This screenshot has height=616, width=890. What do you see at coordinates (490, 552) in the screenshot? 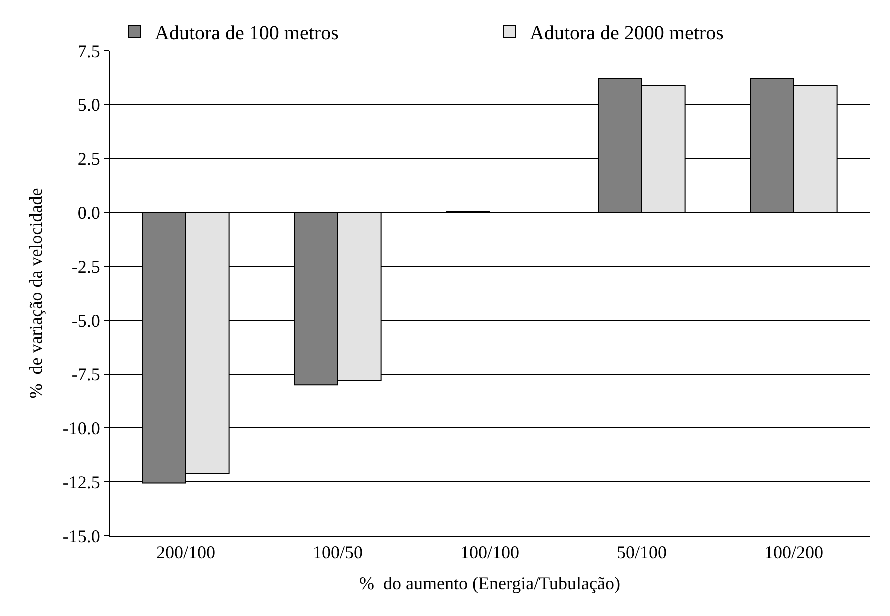
I see `x-tick-label: 100/100` at bounding box center [490, 552].